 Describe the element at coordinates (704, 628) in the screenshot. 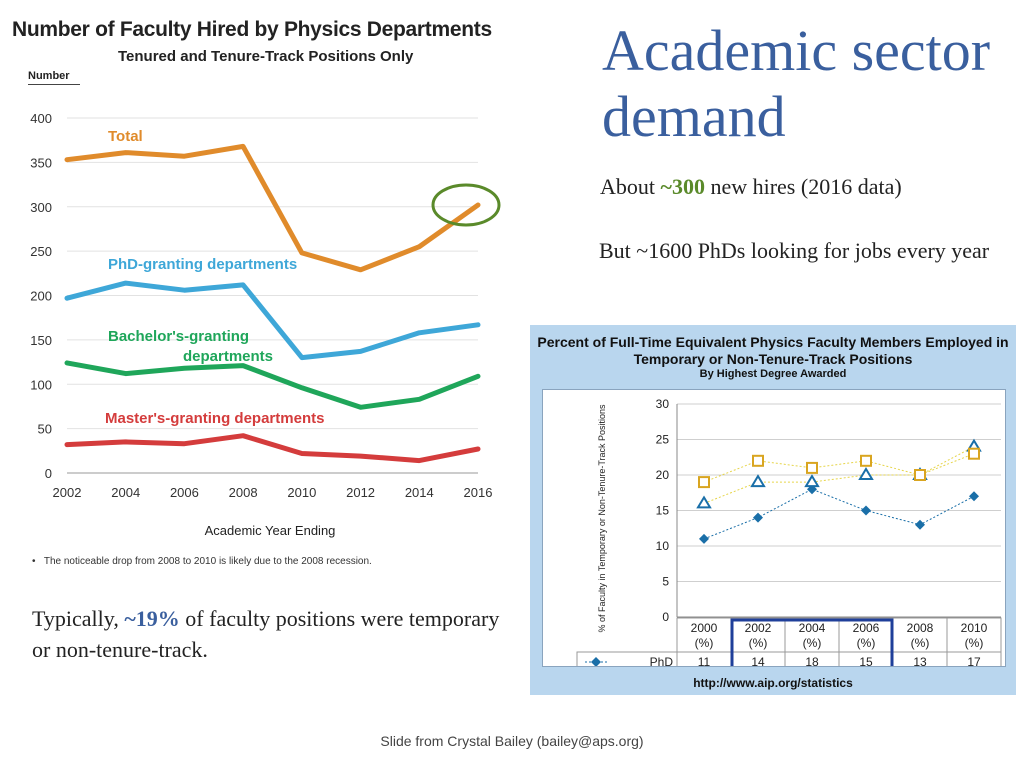

I see `chart2-category-label: 2000` at that location.